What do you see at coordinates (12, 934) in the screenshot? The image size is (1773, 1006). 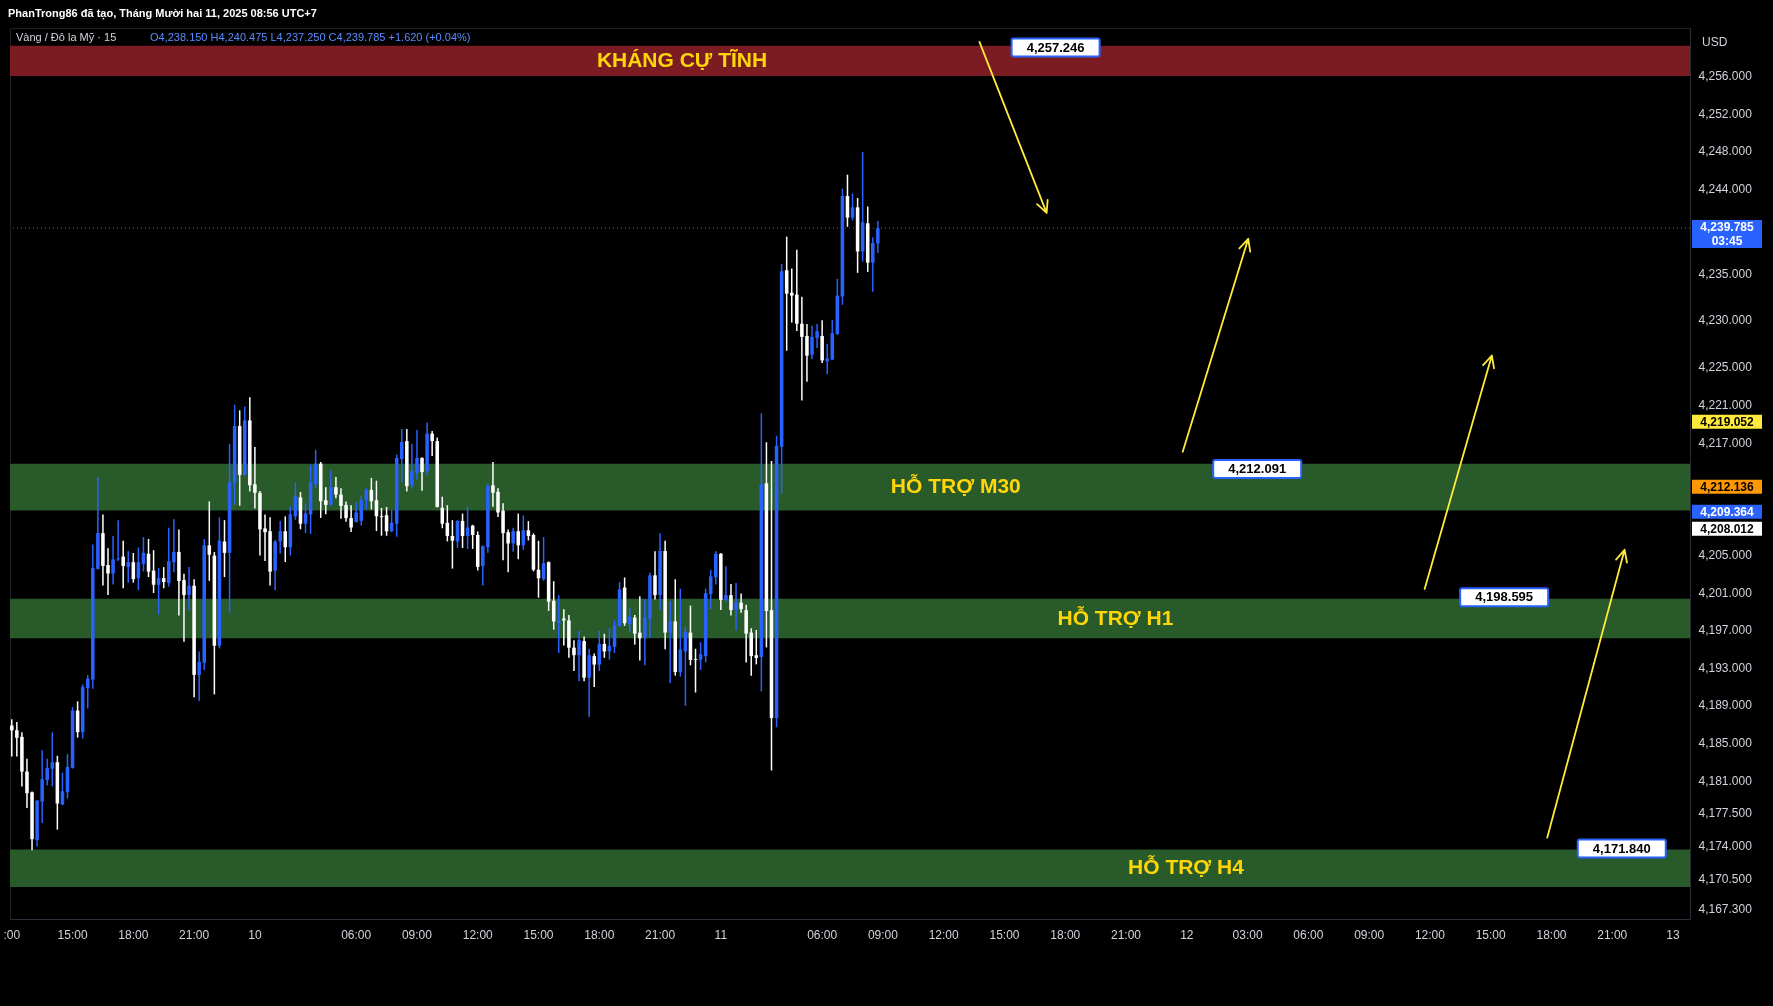 I see `x-tick-label: :00` at bounding box center [12, 934].